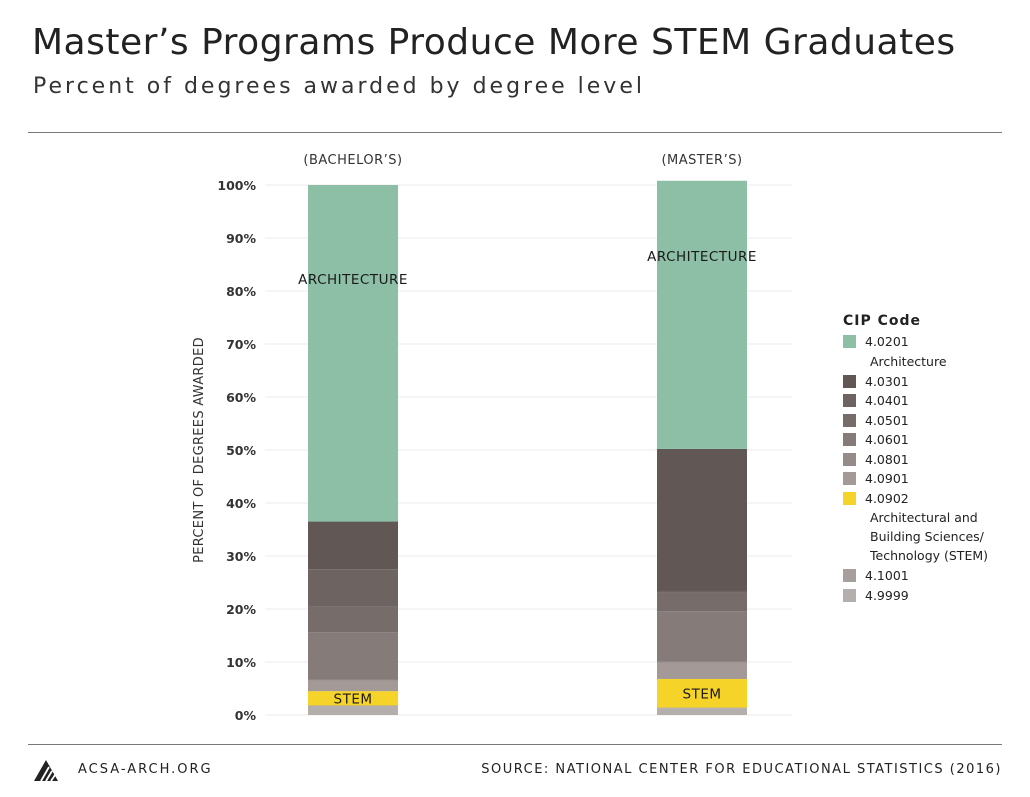 This screenshot has height=797, width=1030. What do you see at coordinates (915, 401) in the screenshot?
I see `legend-item: 4.0401` at bounding box center [915, 401].